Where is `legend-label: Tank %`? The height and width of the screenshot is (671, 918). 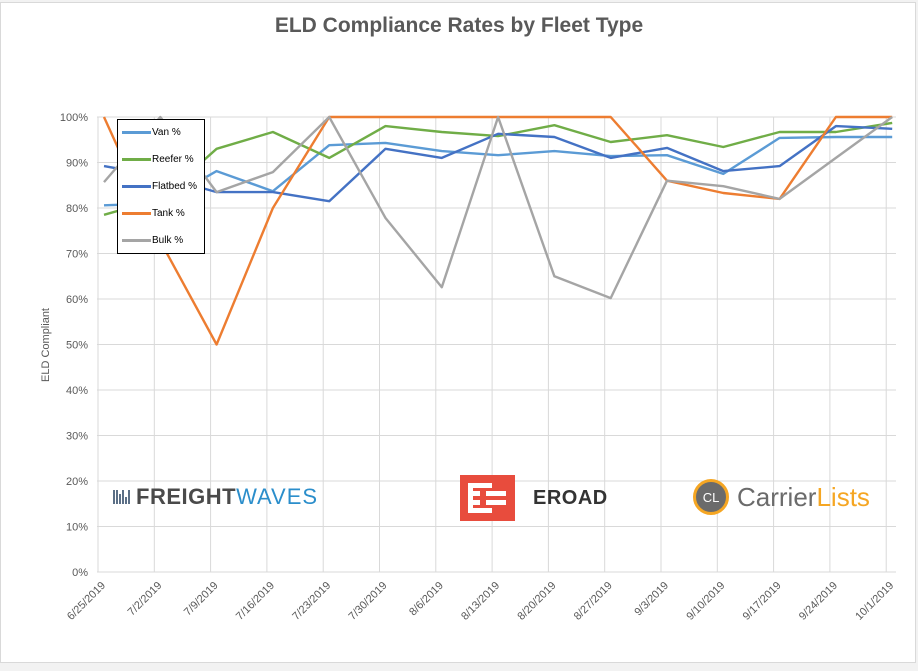 legend-label: Tank % is located at coordinates (168, 213).